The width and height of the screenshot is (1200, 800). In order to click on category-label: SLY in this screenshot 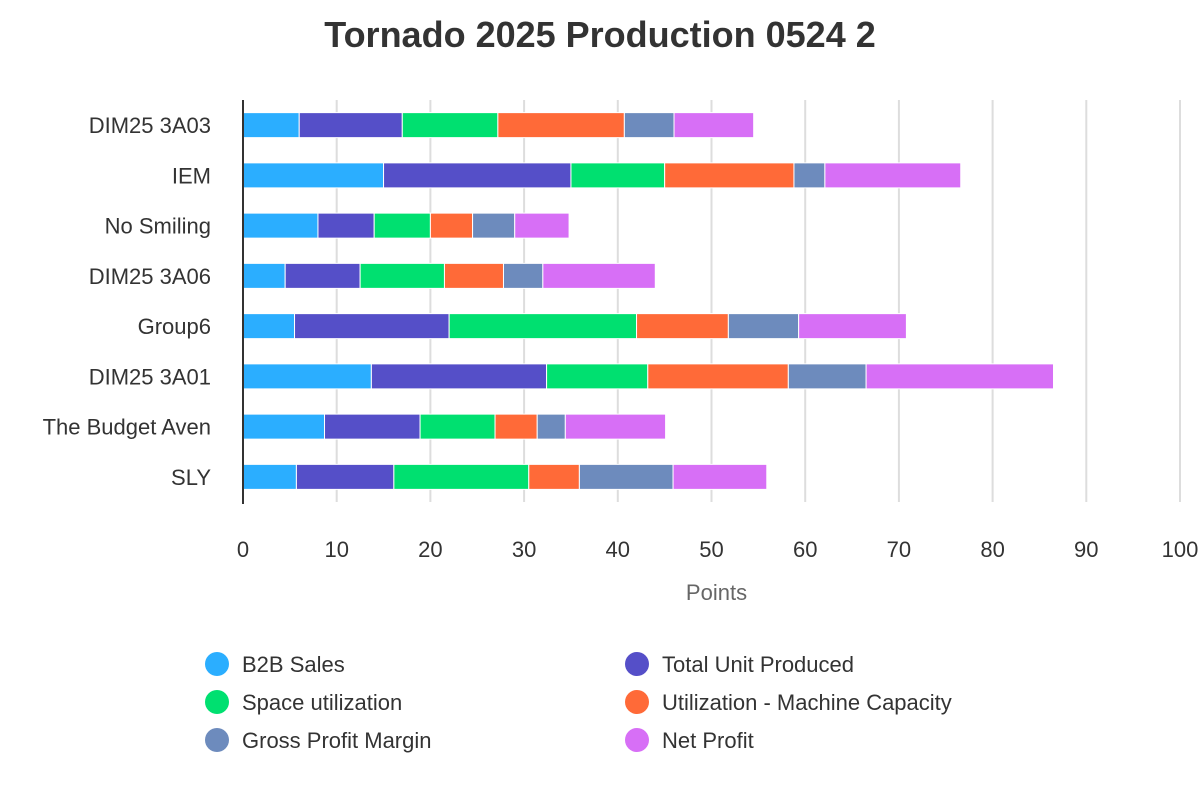, I will do `click(191, 477)`.